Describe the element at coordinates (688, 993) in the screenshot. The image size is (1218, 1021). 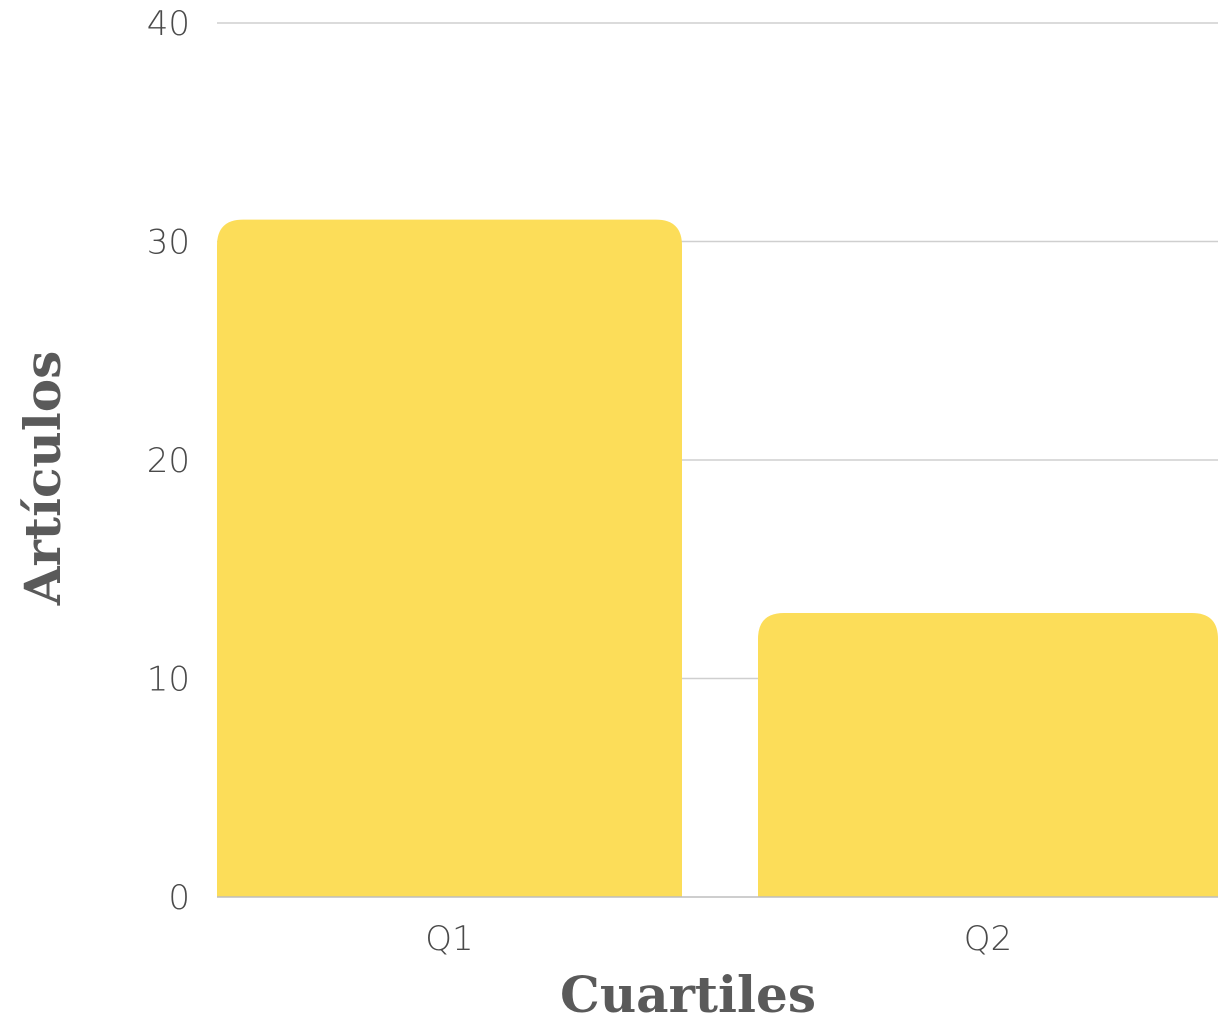
I see `x-axis-title: Cuartiles` at that location.